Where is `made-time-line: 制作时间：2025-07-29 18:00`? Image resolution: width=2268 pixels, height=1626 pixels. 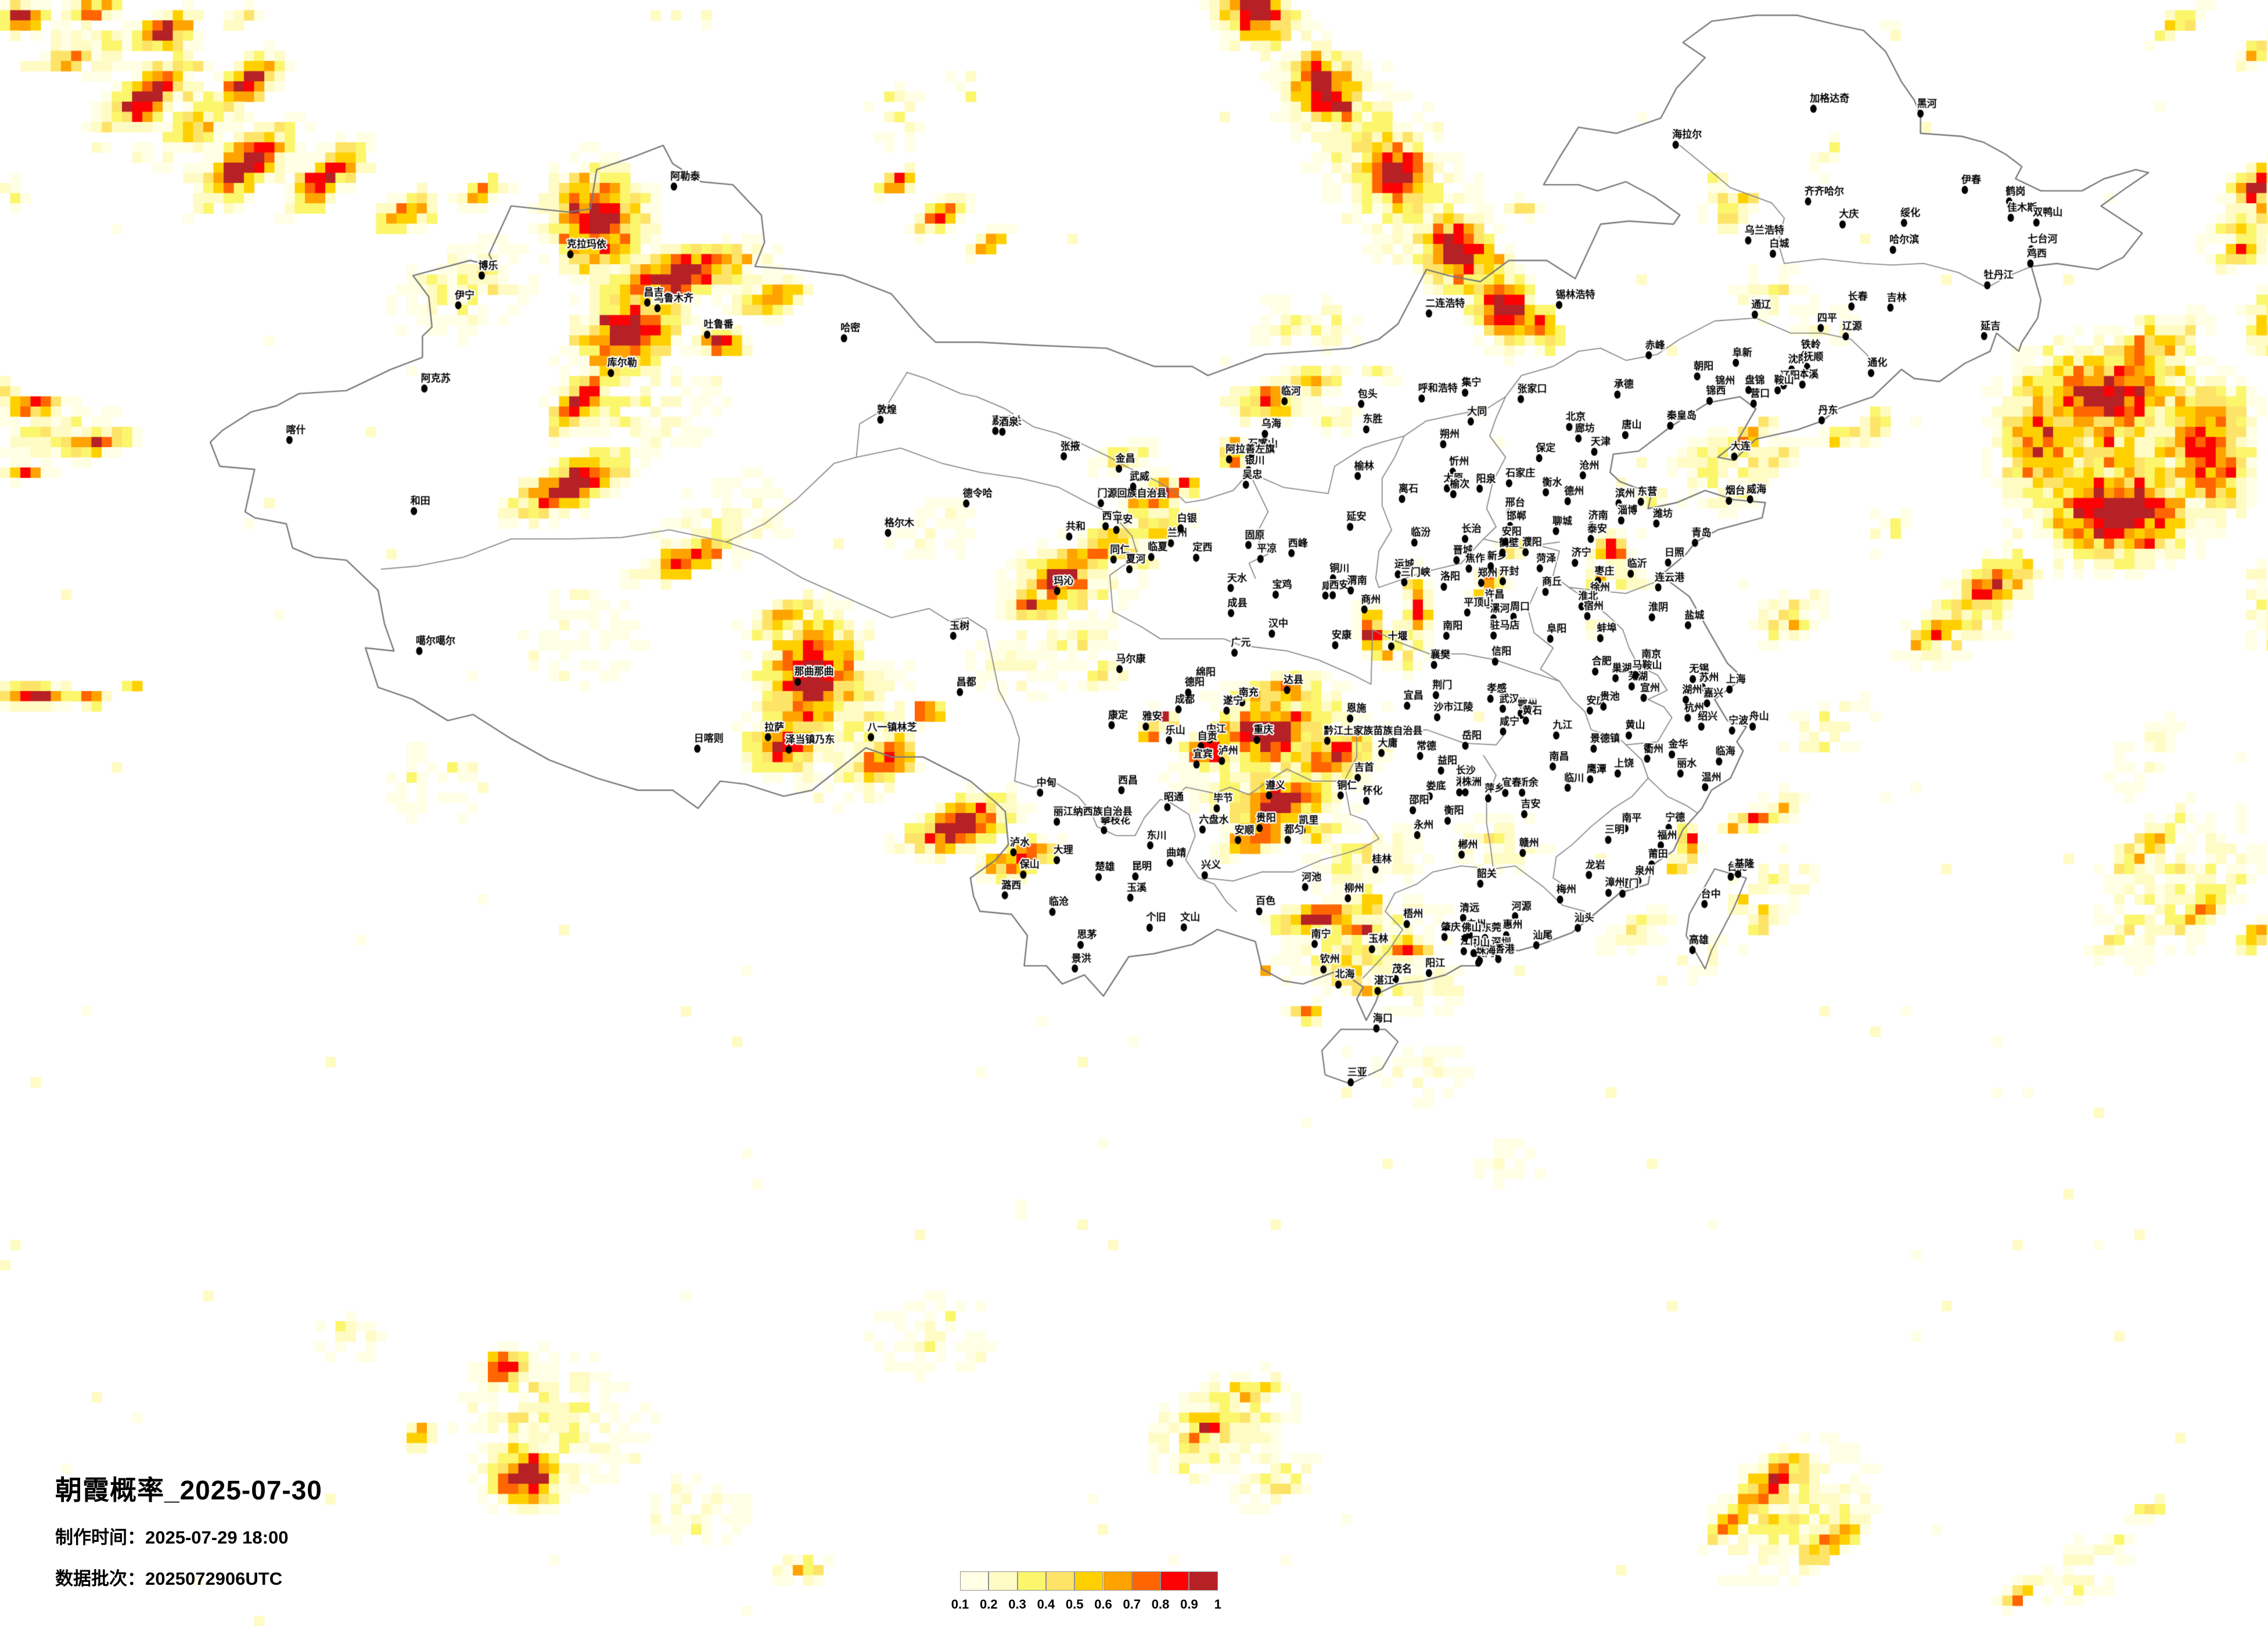
made-time-line: 制作时间：2025-07-29 18:00 is located at coordinates (188, 1536).